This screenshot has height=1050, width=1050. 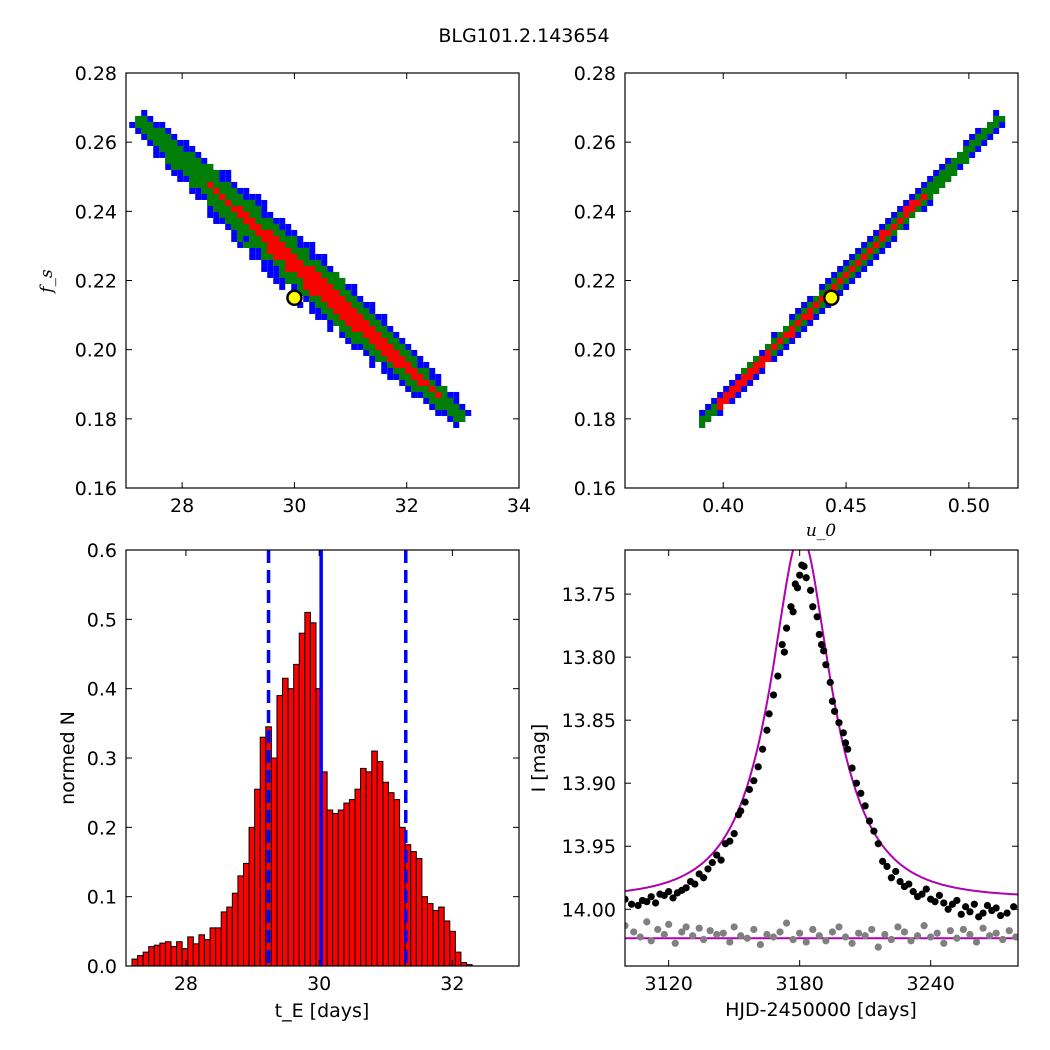 What do you see at coordinates (102, 759) in the screenshot?
I see `p3-ytick-label: 0.3` at bounding box center [102, 759].